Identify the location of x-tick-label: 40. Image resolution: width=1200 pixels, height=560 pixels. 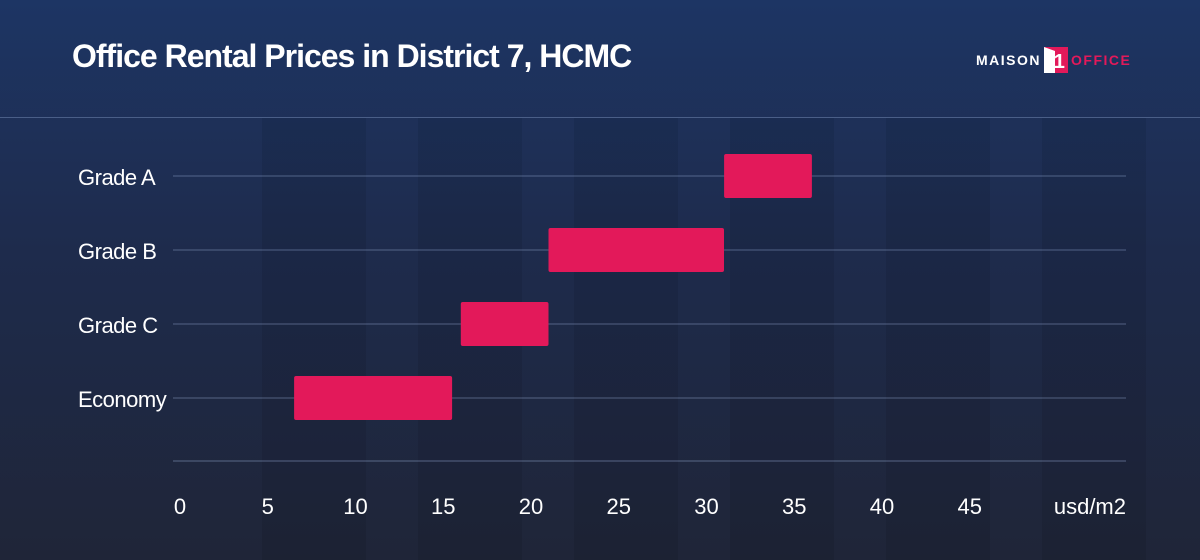
(882, 506).